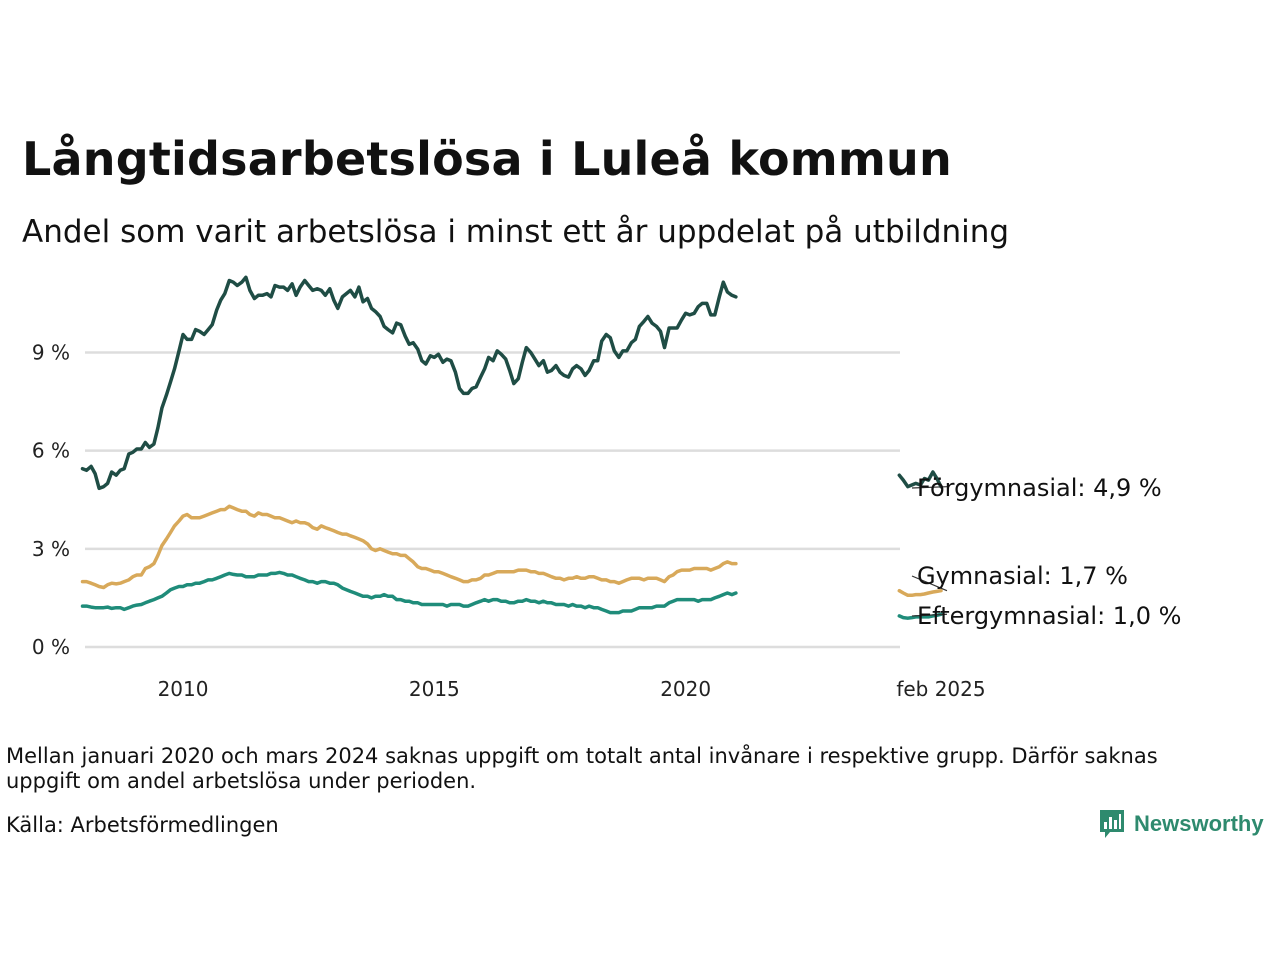 This screenshot has width=1280, height=960. I want to click on x-tick-label: 2010, so click(183, 689).